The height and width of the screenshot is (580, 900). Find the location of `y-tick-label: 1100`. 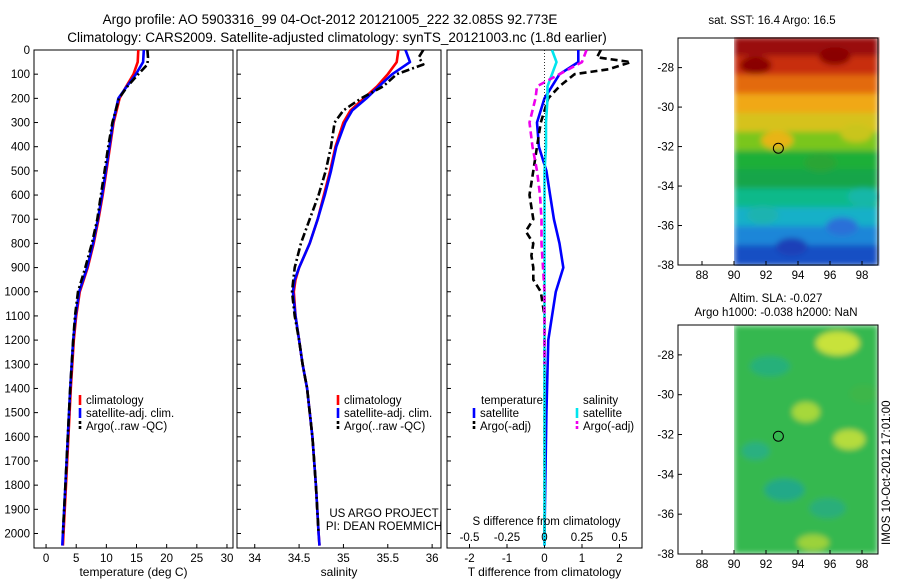

y-tick-label: 1100 is located at coordinates (17, 317).